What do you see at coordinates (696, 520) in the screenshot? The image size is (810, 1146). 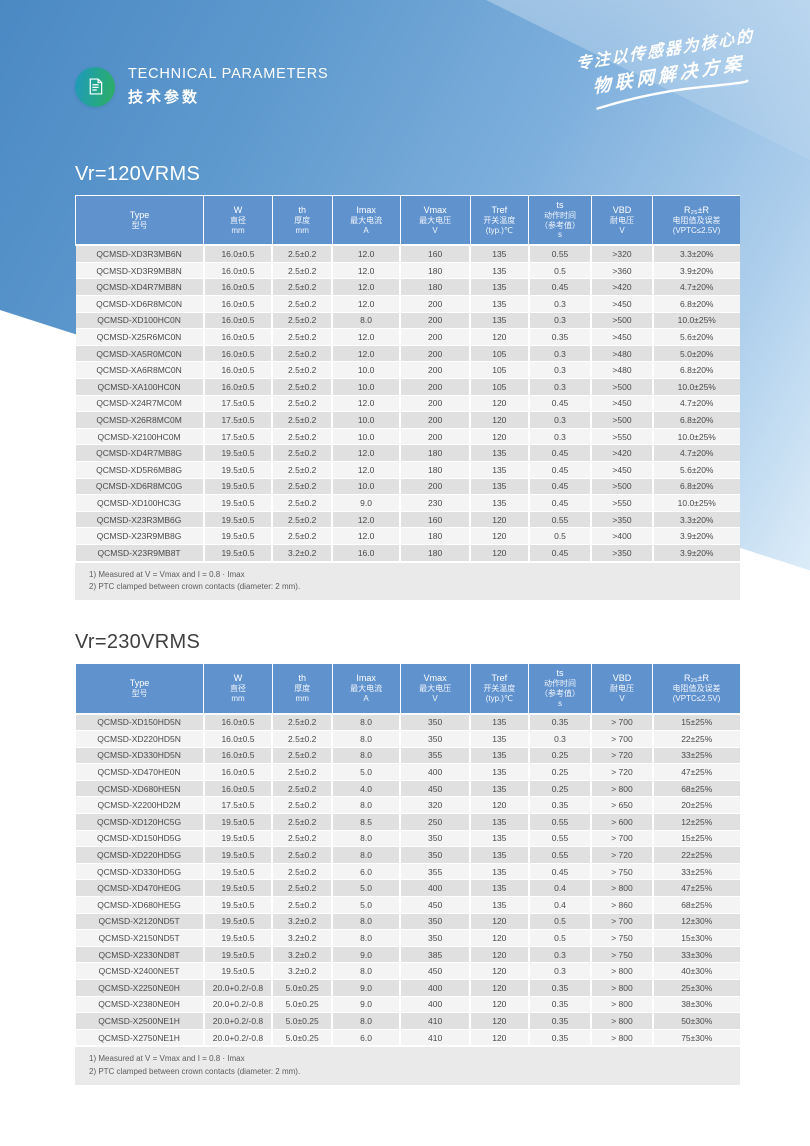 I see `table-cell: 3.3±20%` at bounding box center [696, 520].